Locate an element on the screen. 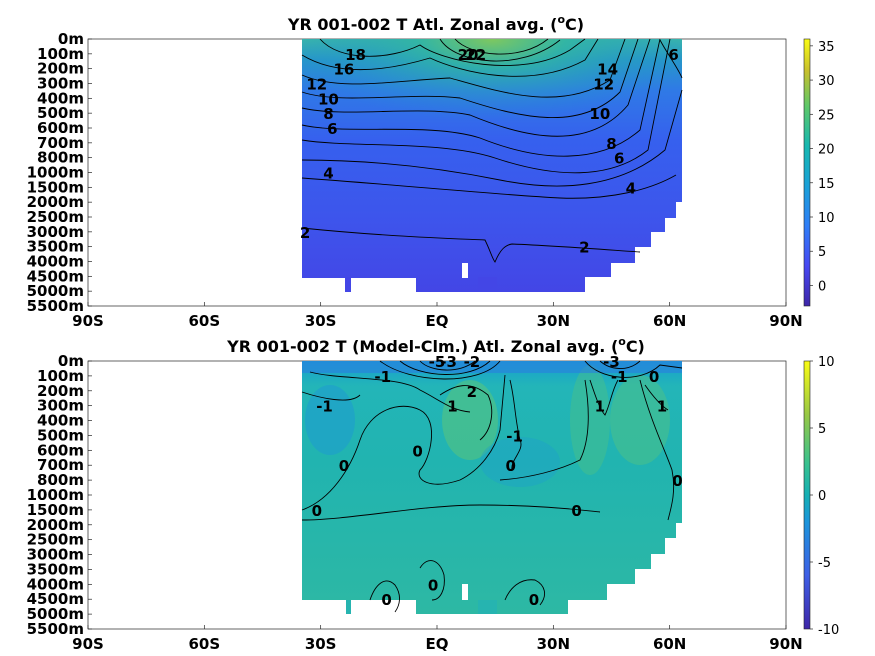  top-contour-label: 16 is located at coordinates (343, 70).